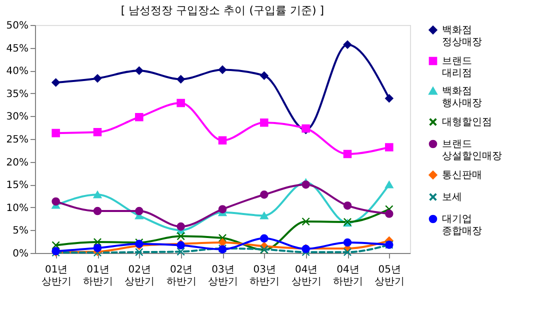 This screenshot has height=320, width=550. I want to click on legend-label: 대형할인점, so click(467, 122).